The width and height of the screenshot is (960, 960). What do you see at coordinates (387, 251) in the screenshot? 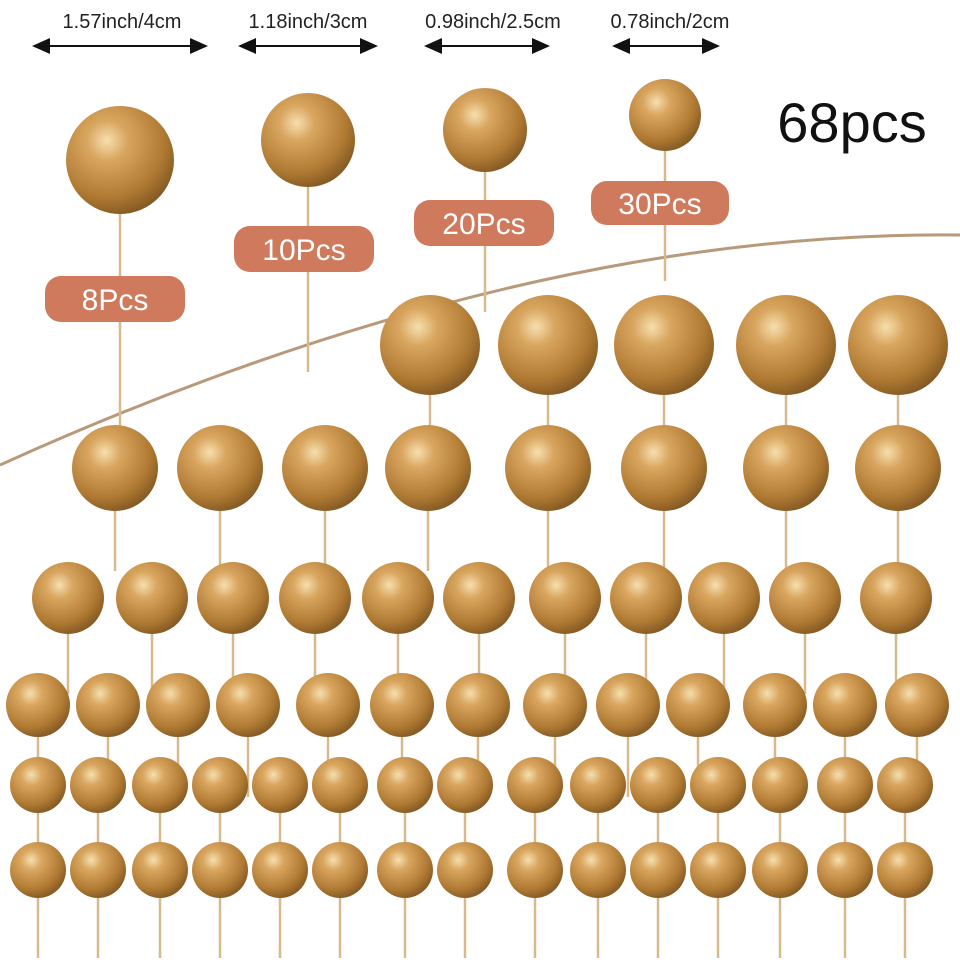
I see `count-pills: 8Pcs 10Pcs 20Pcs 30Pcs` at bounding box center [387, 251].